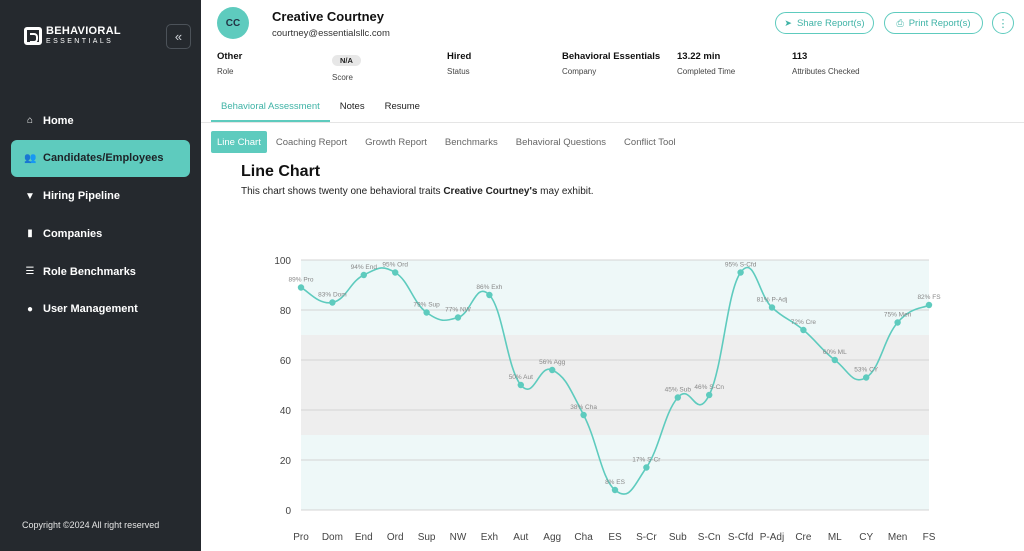  What do you see at coordinates (611, 56) in the screenshot?
I see `info-company-value: Behavioral Essentials` at bounding box center [611, 56].